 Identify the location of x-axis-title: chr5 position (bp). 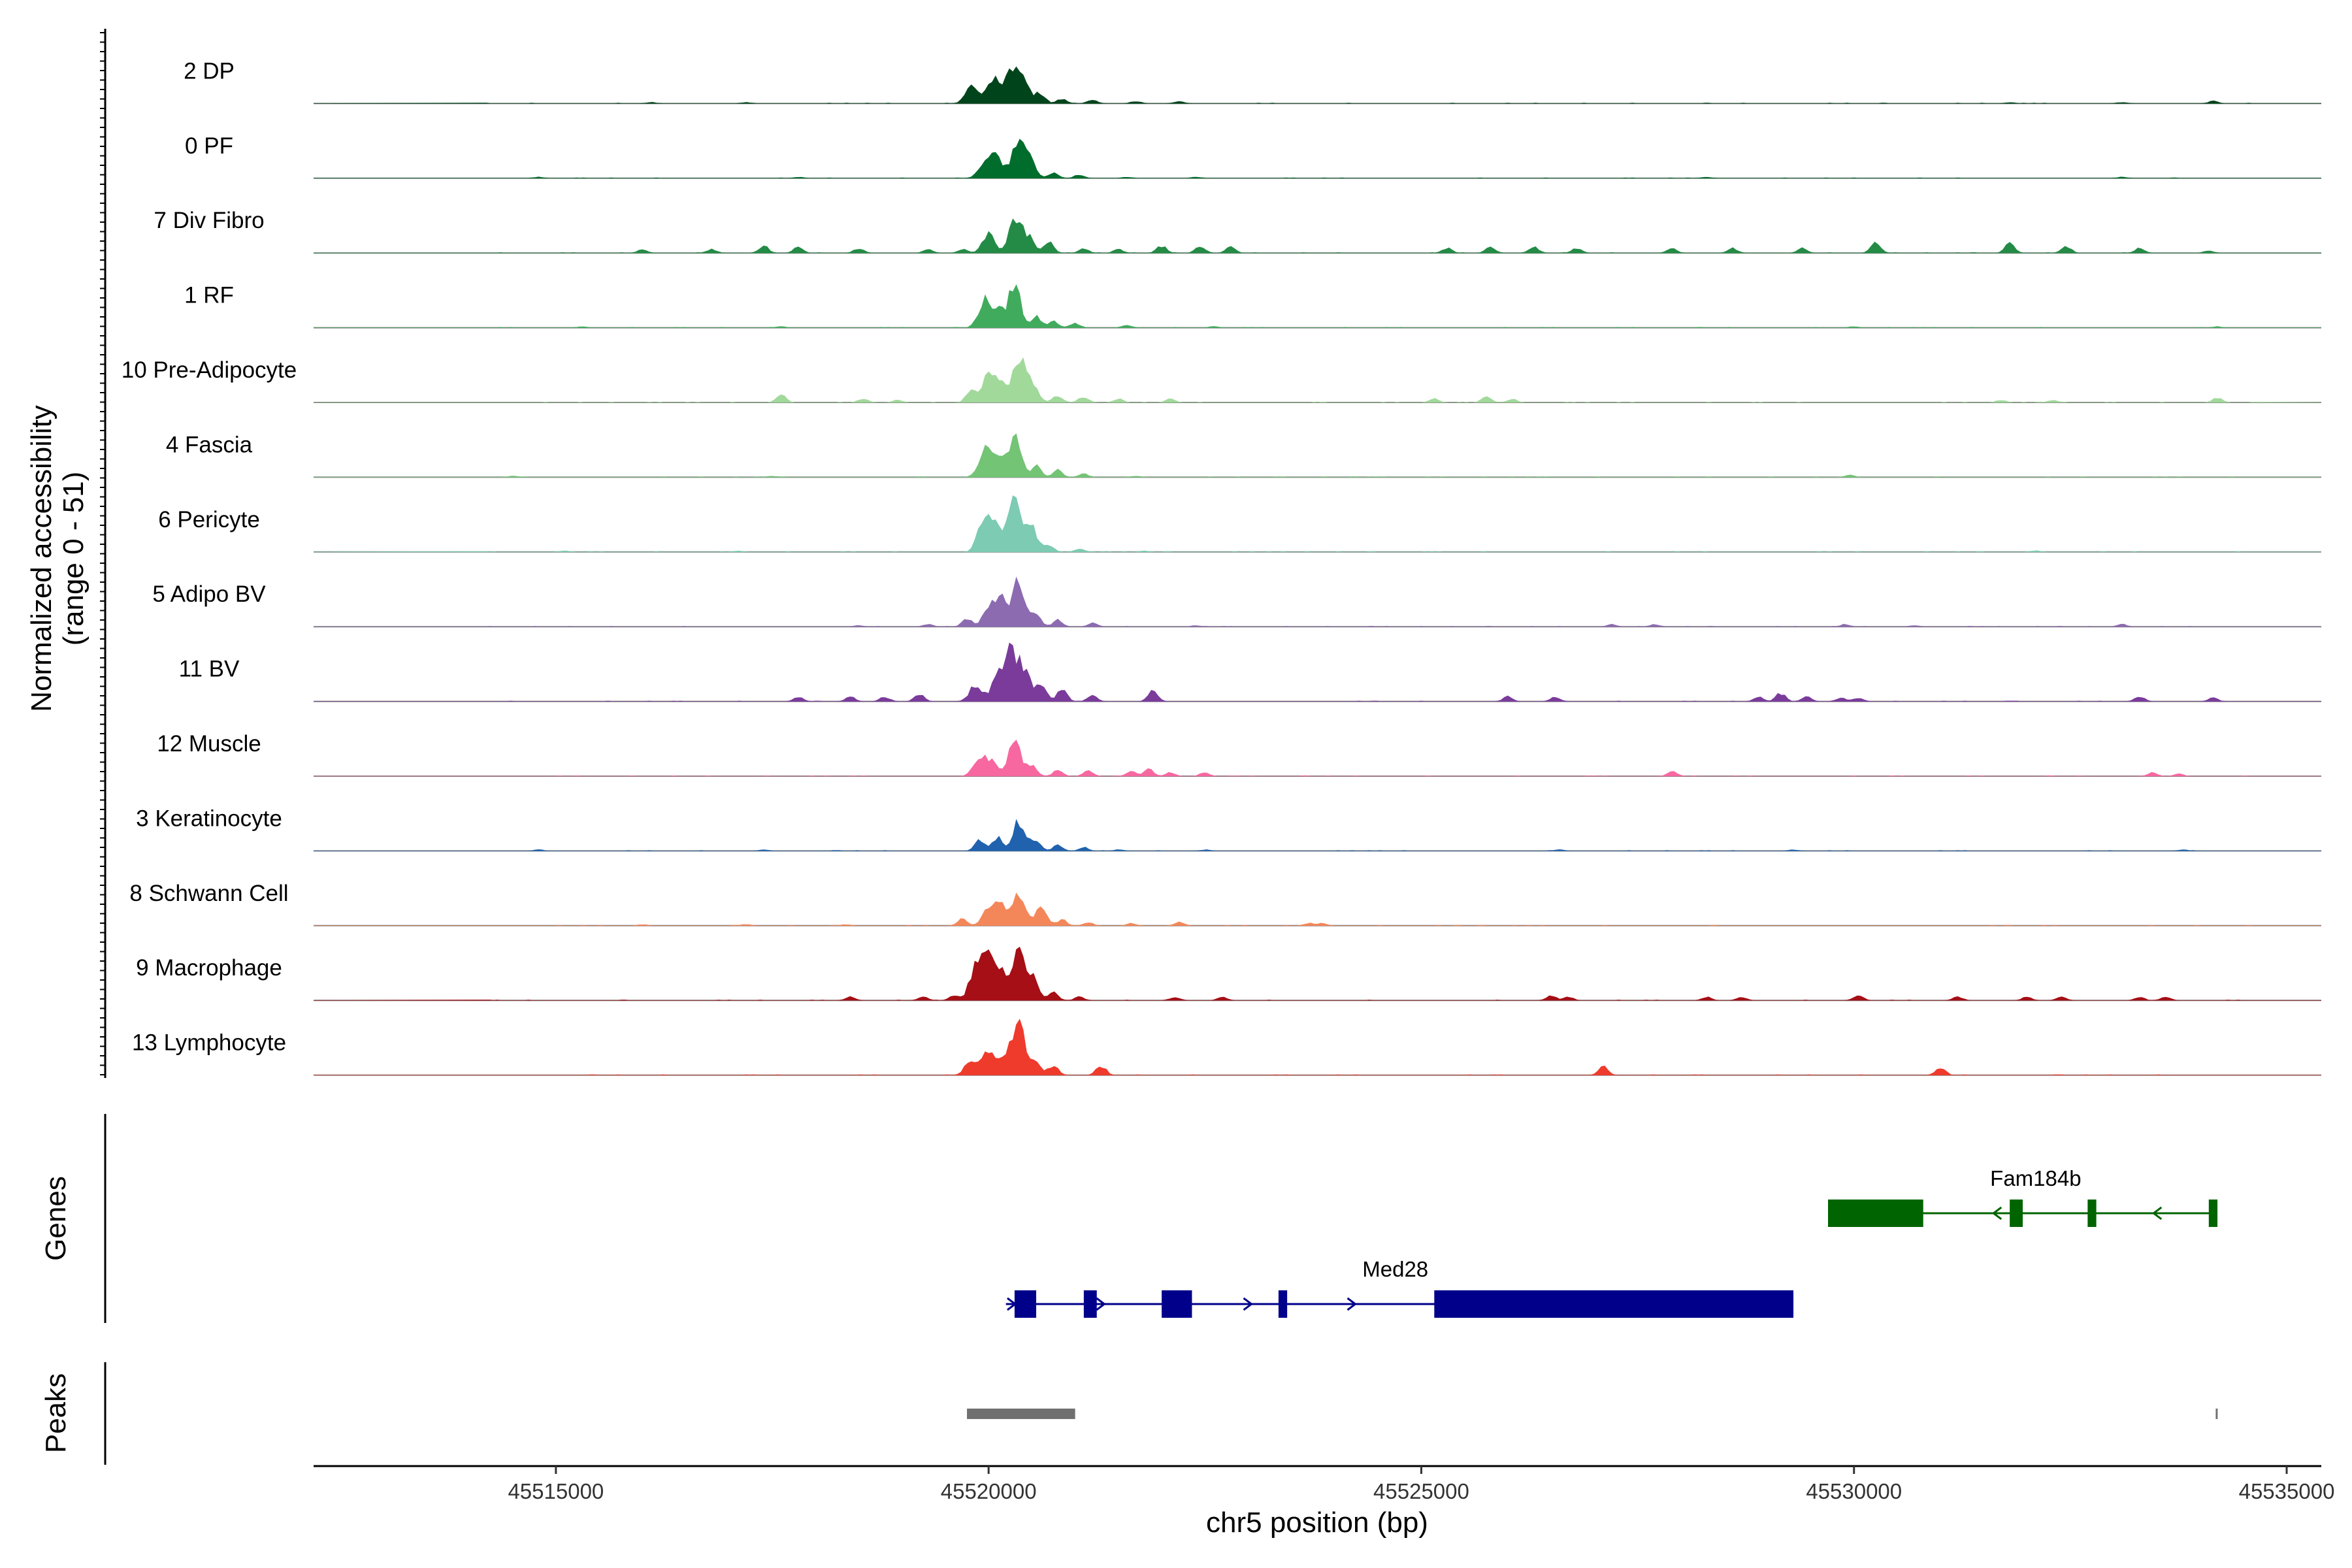
(1317, 1523).